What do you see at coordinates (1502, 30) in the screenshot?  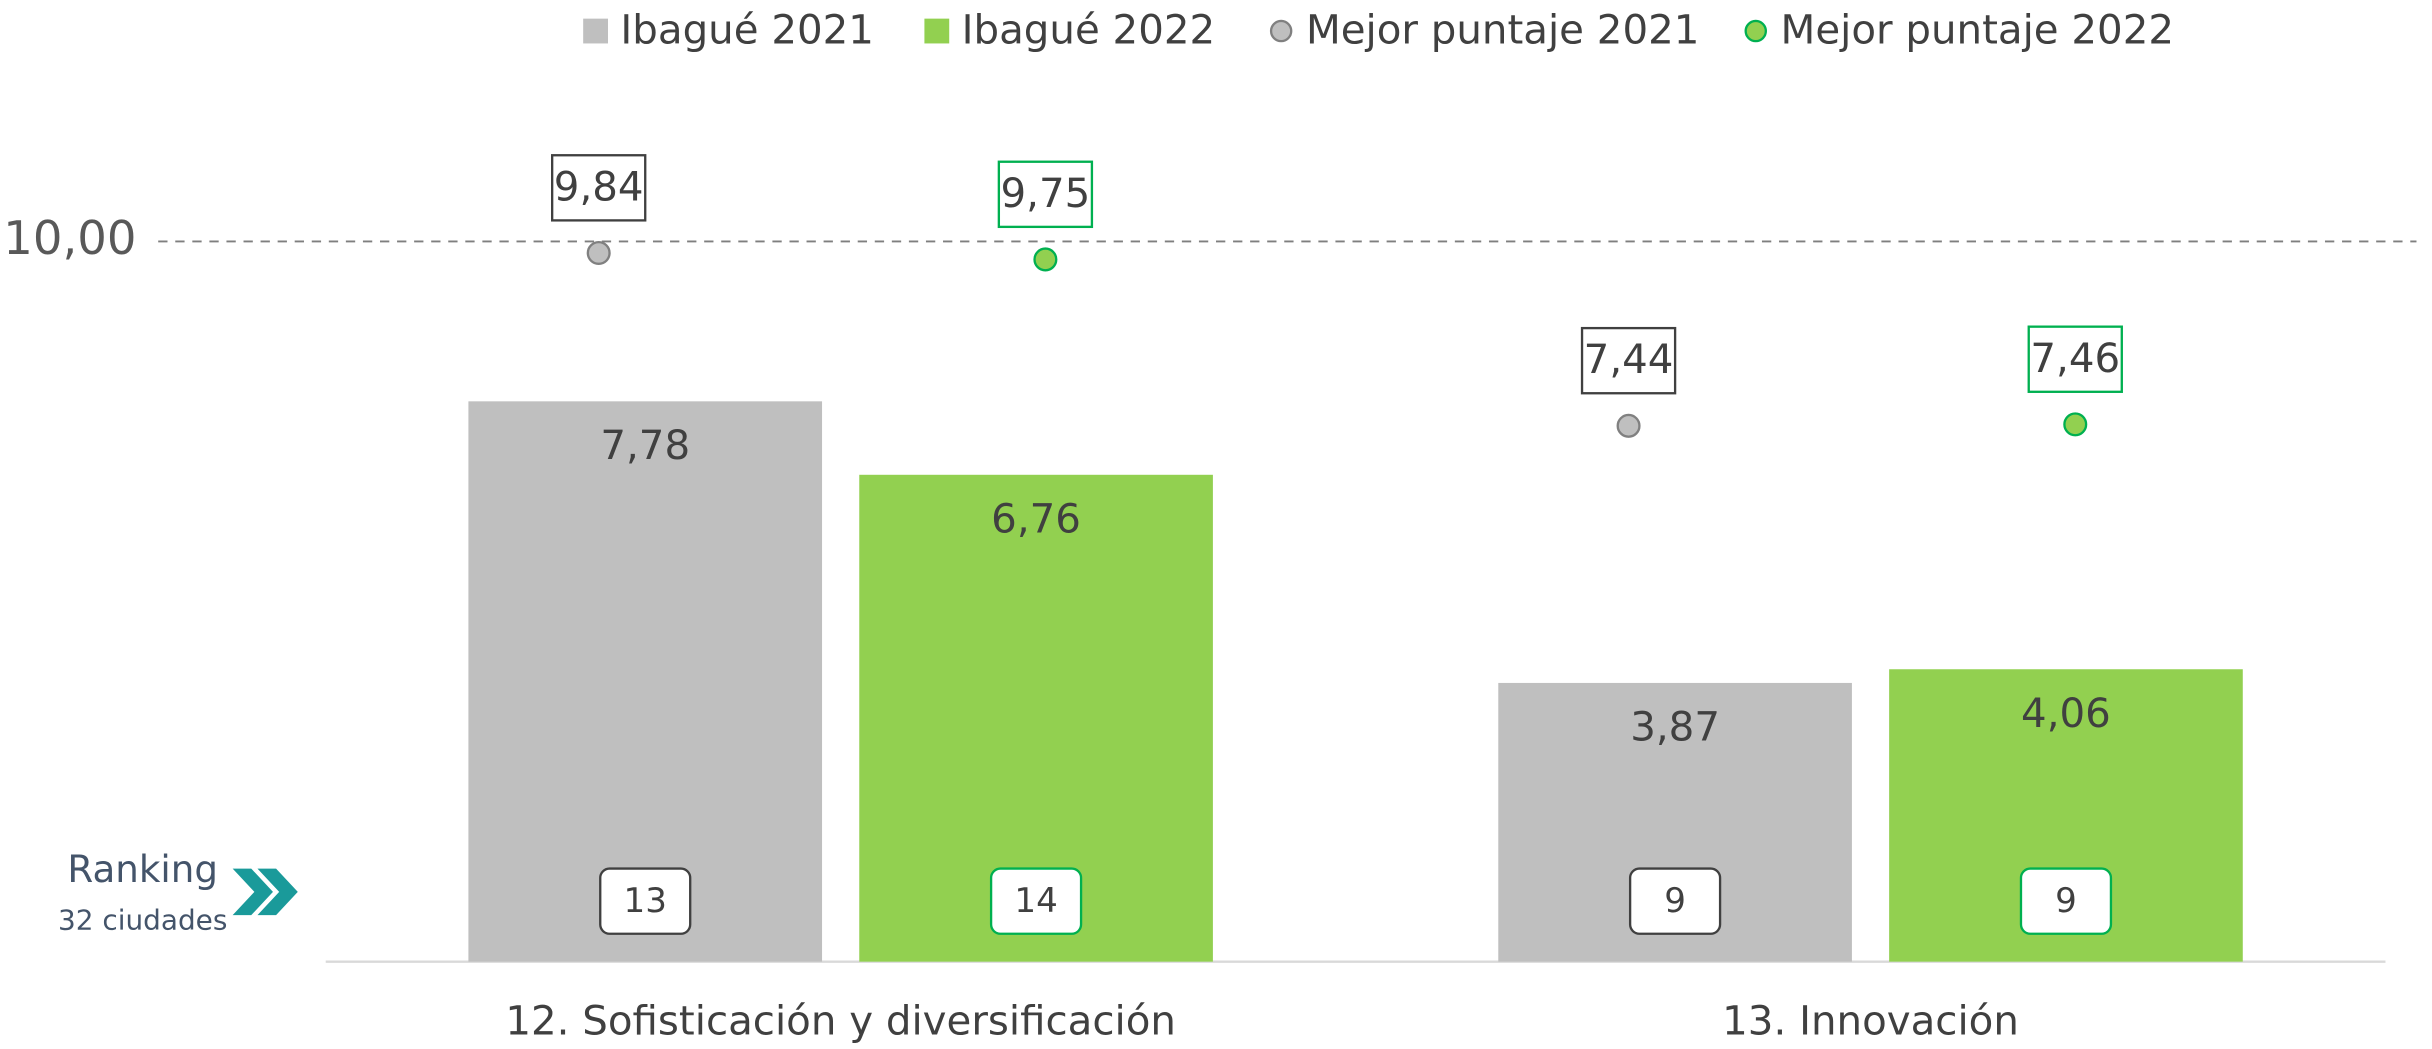 I see `legend-label: Mejor puntaje 2021` at bounding box center [1502, 30].